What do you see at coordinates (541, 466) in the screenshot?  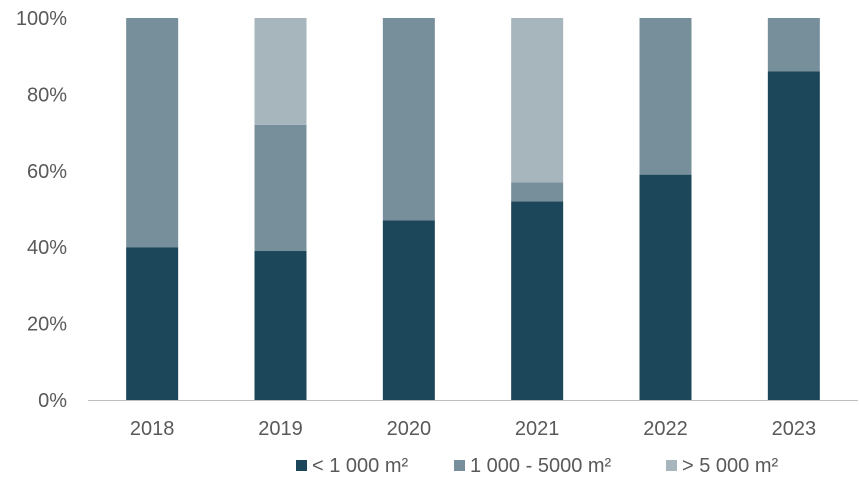 I see `legend-label: 1 000 - 5000 m²` at bounding box center [541, 466].